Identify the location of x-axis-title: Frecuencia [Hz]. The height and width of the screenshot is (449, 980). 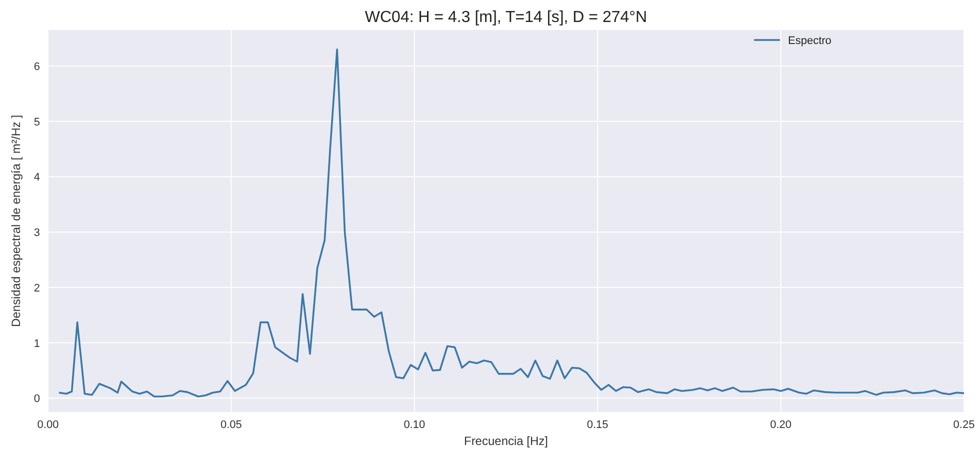
(506, 441).